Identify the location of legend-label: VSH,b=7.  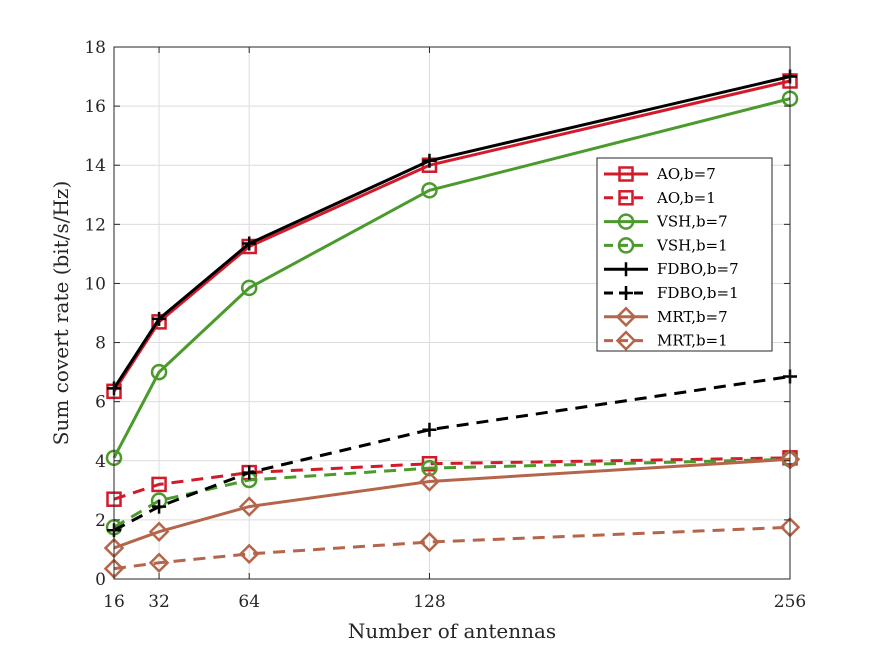
(692, 222).